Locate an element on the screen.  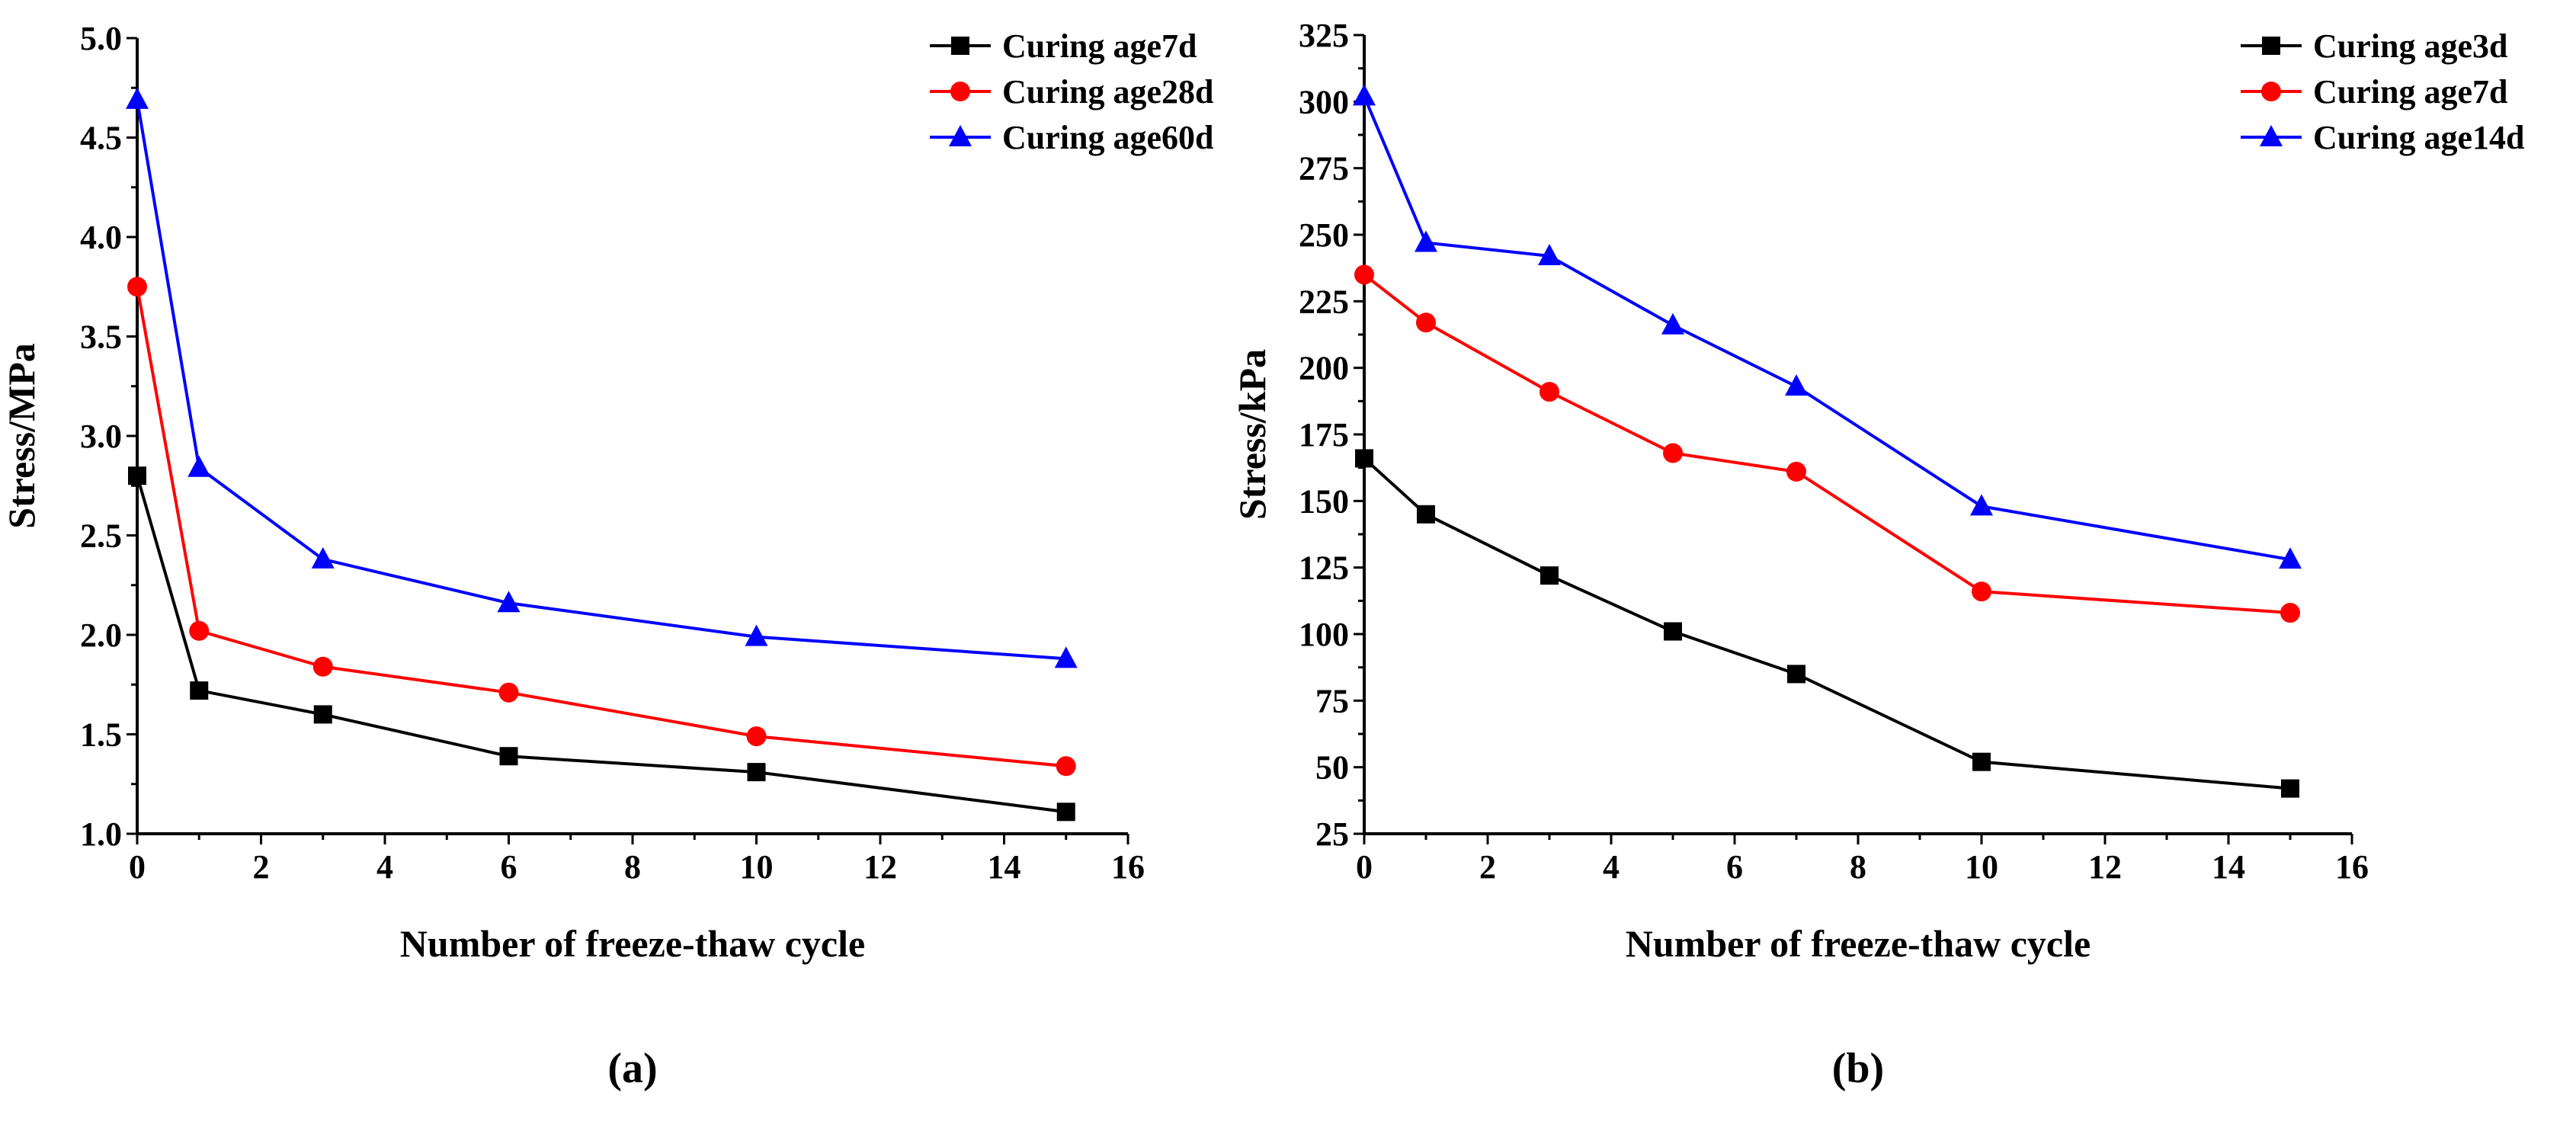
legend-label: Curing age3d is located at coordinates (2410, 46).